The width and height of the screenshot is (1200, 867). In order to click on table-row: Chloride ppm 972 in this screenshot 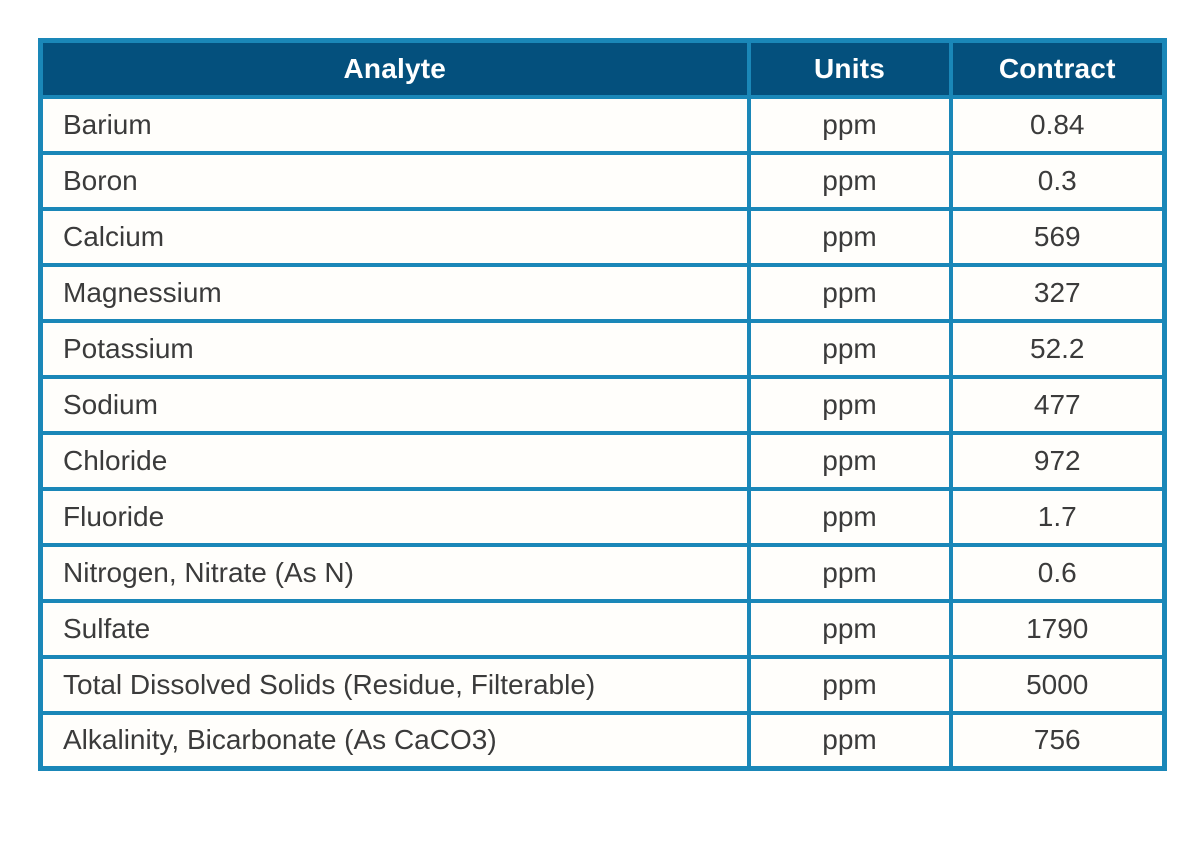, I will do `click(602, 460)`.